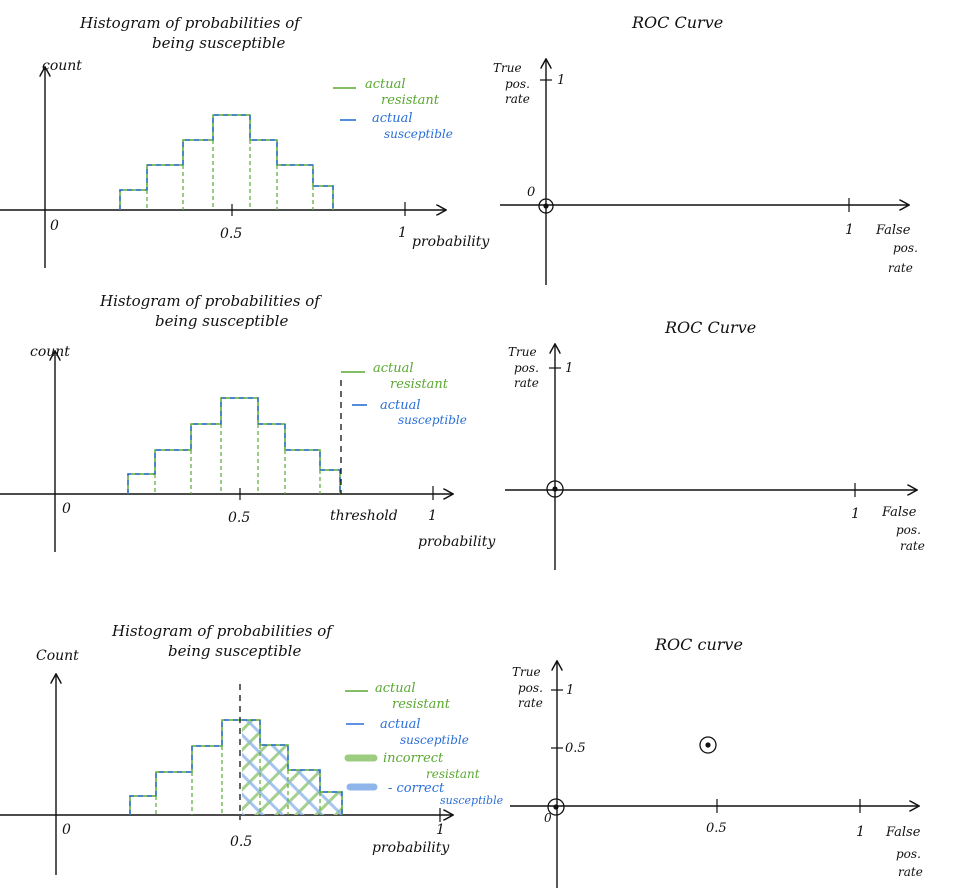 The width and height of the screenshot is (956, 890). I want to click on x-zero-3: 0, so click(66, 830).